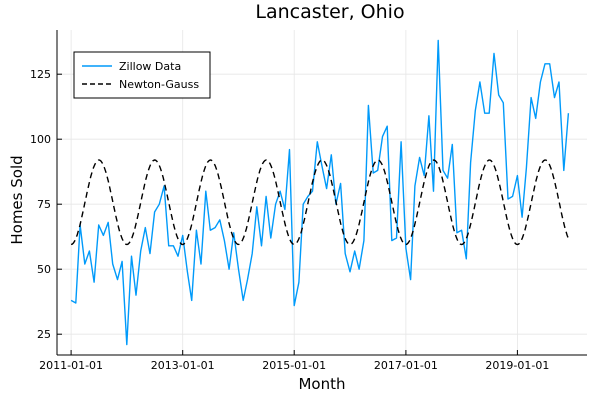 The width and height of the screenshot is (600, 400). I want to click on y-tick-label: 125, so click(40, 74).